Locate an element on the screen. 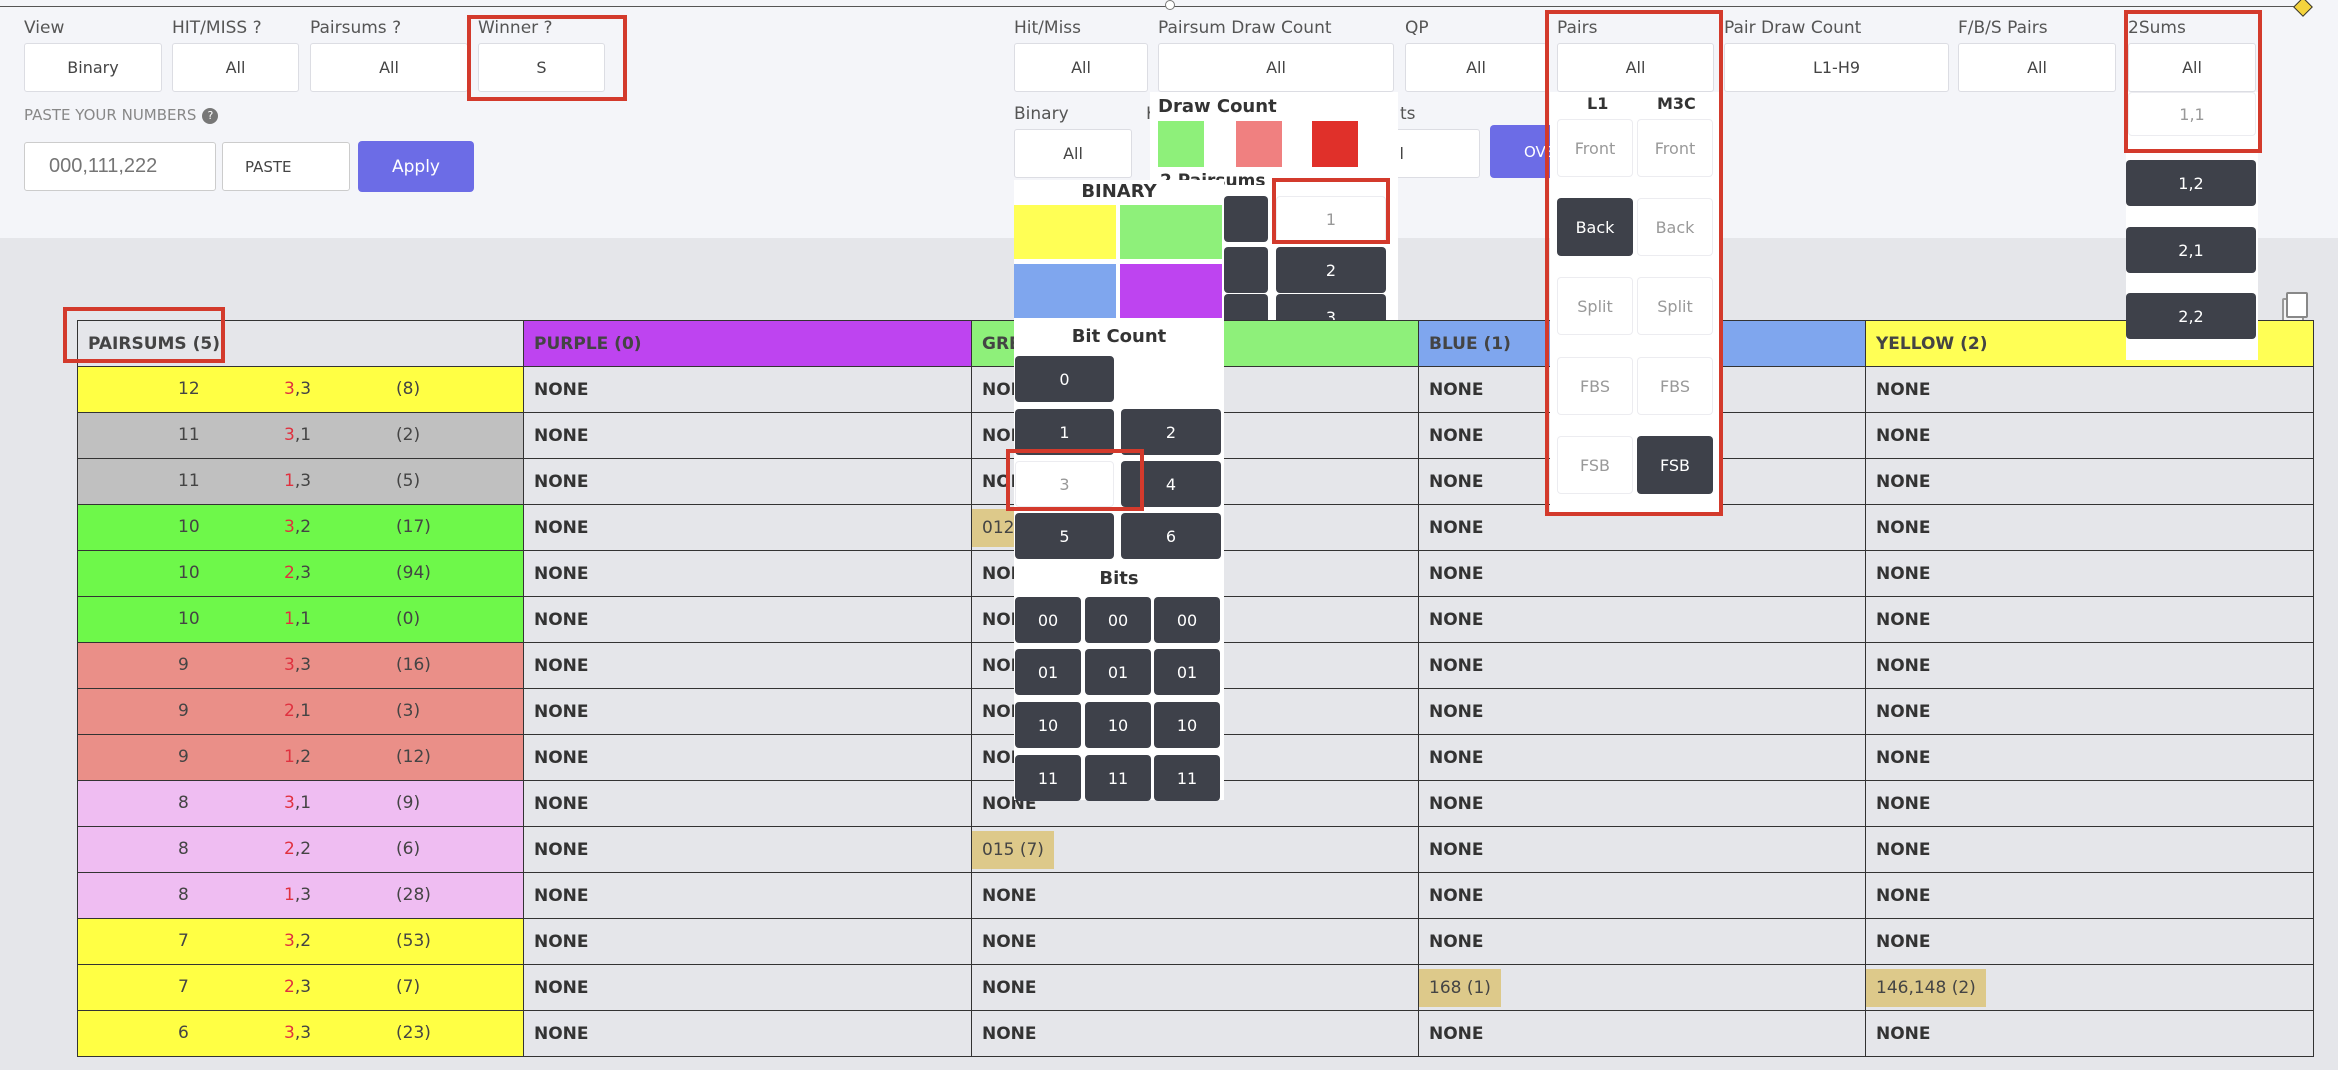  hitmiss-select: All is located at coordinates (235, 67).